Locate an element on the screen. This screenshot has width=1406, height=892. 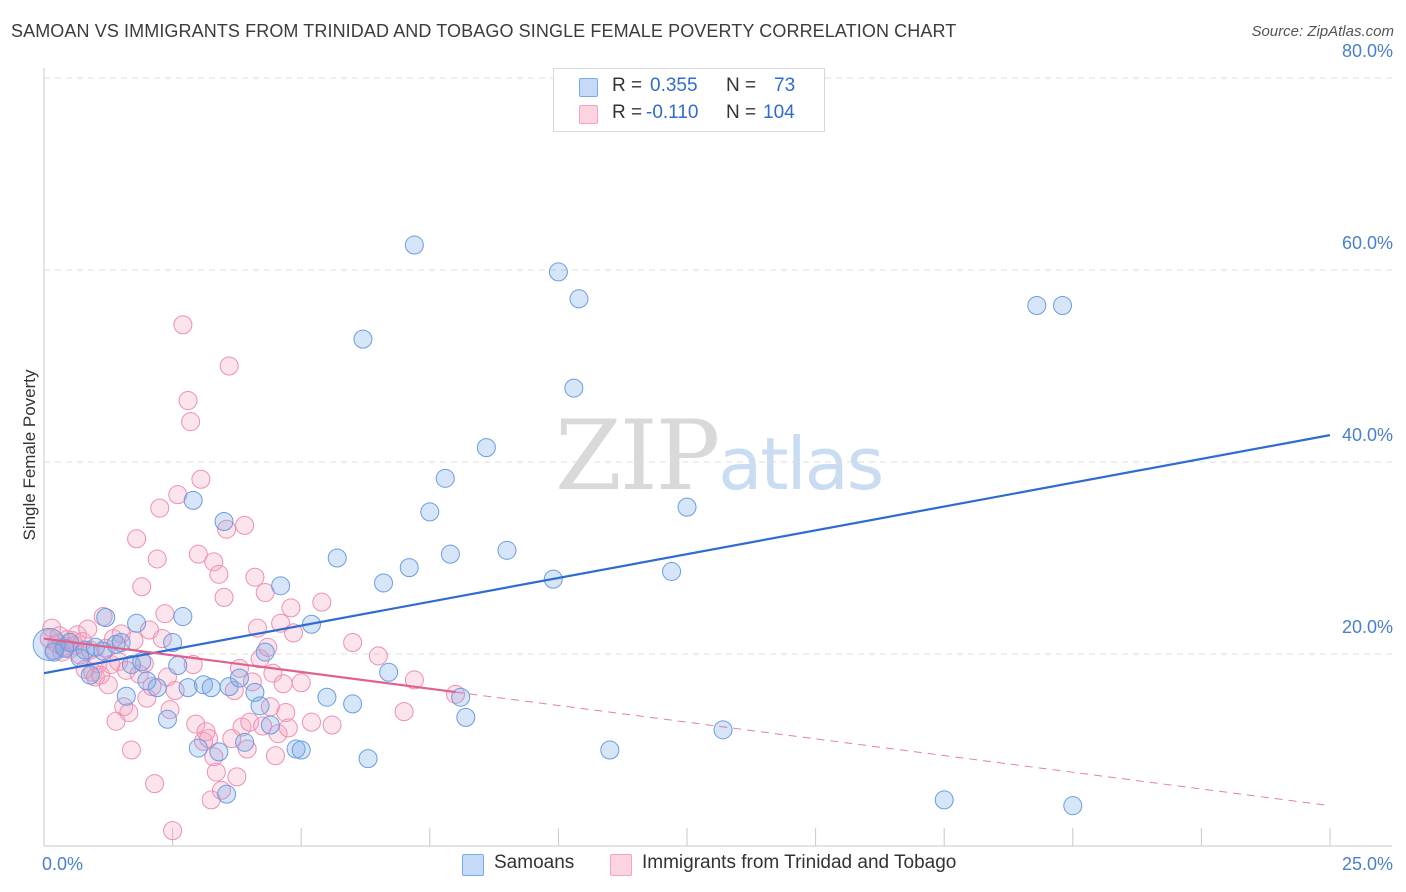
y-tick-label: 60.0% is located at coordinates (1367, 243).